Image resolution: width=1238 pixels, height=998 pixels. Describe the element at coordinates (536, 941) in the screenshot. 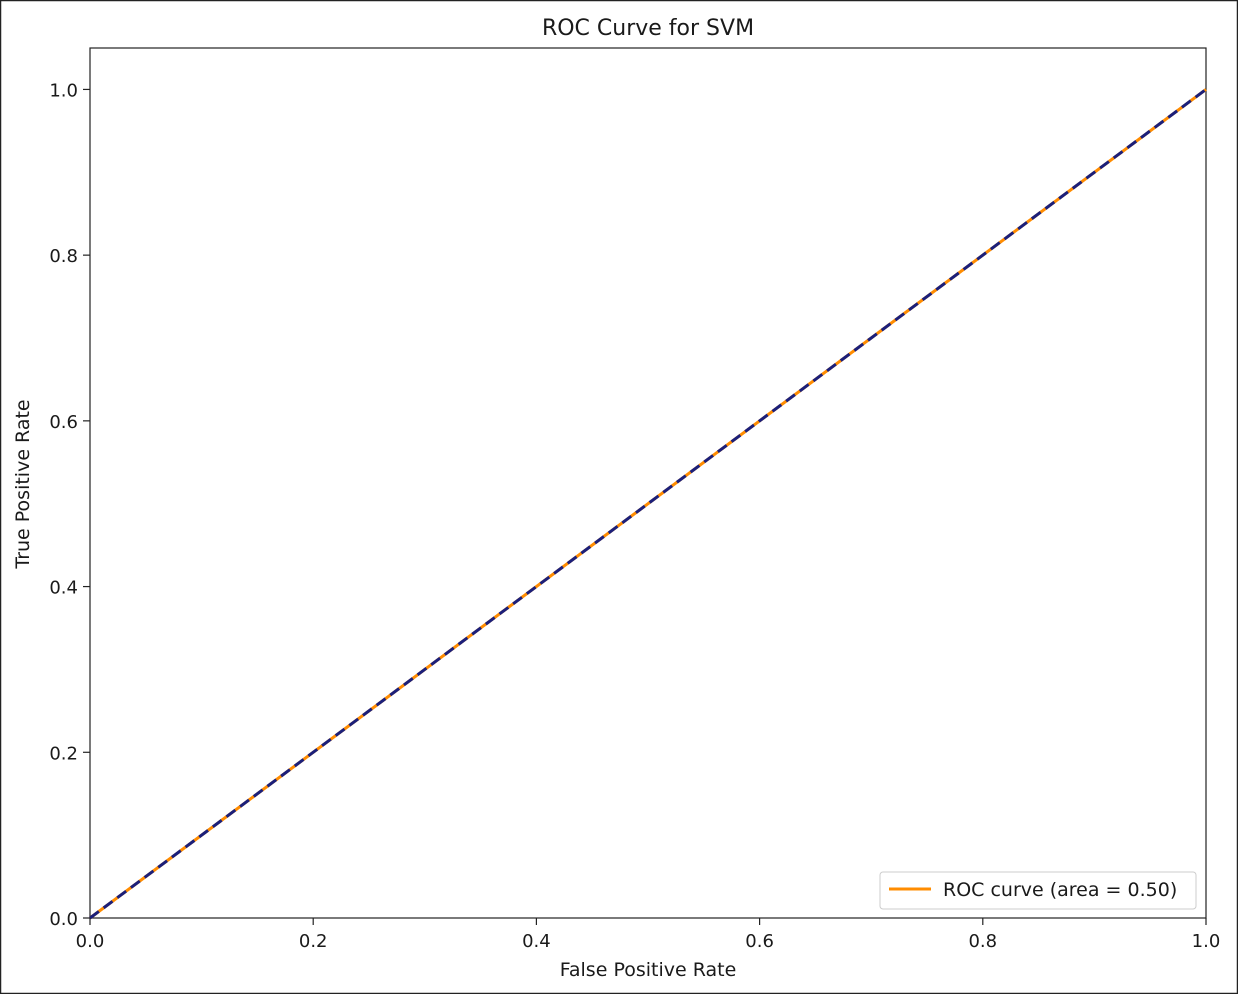

I see `x-tick-label: 0.4` at that location.